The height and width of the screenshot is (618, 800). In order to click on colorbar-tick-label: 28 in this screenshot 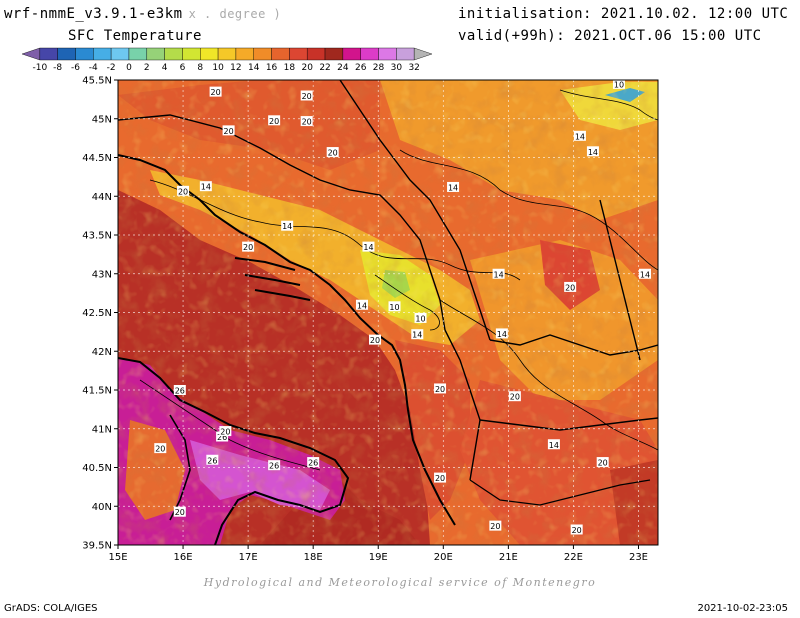, I will do `click(379, 68)`.